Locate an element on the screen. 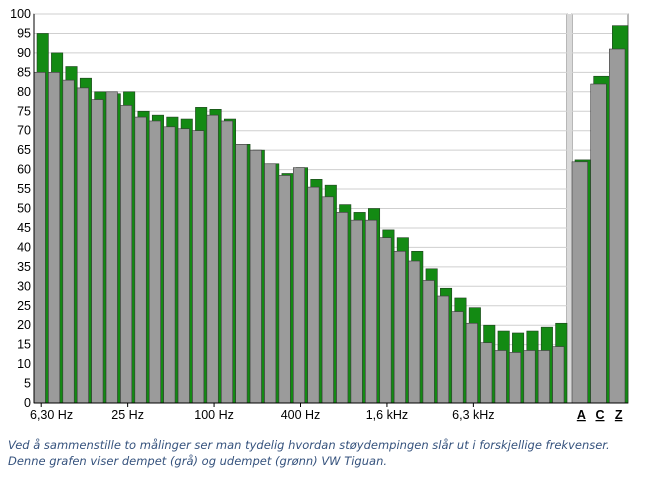  y-tick-label: 50 is located at coordinates (24, 209).